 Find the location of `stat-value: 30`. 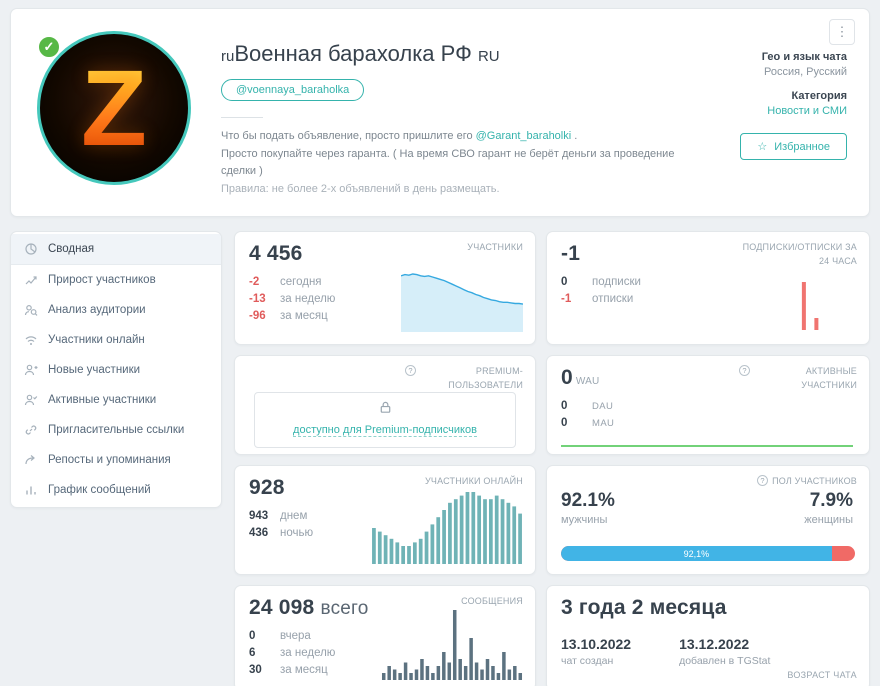

stat-value: 30 is located at coordinates (255, 670).